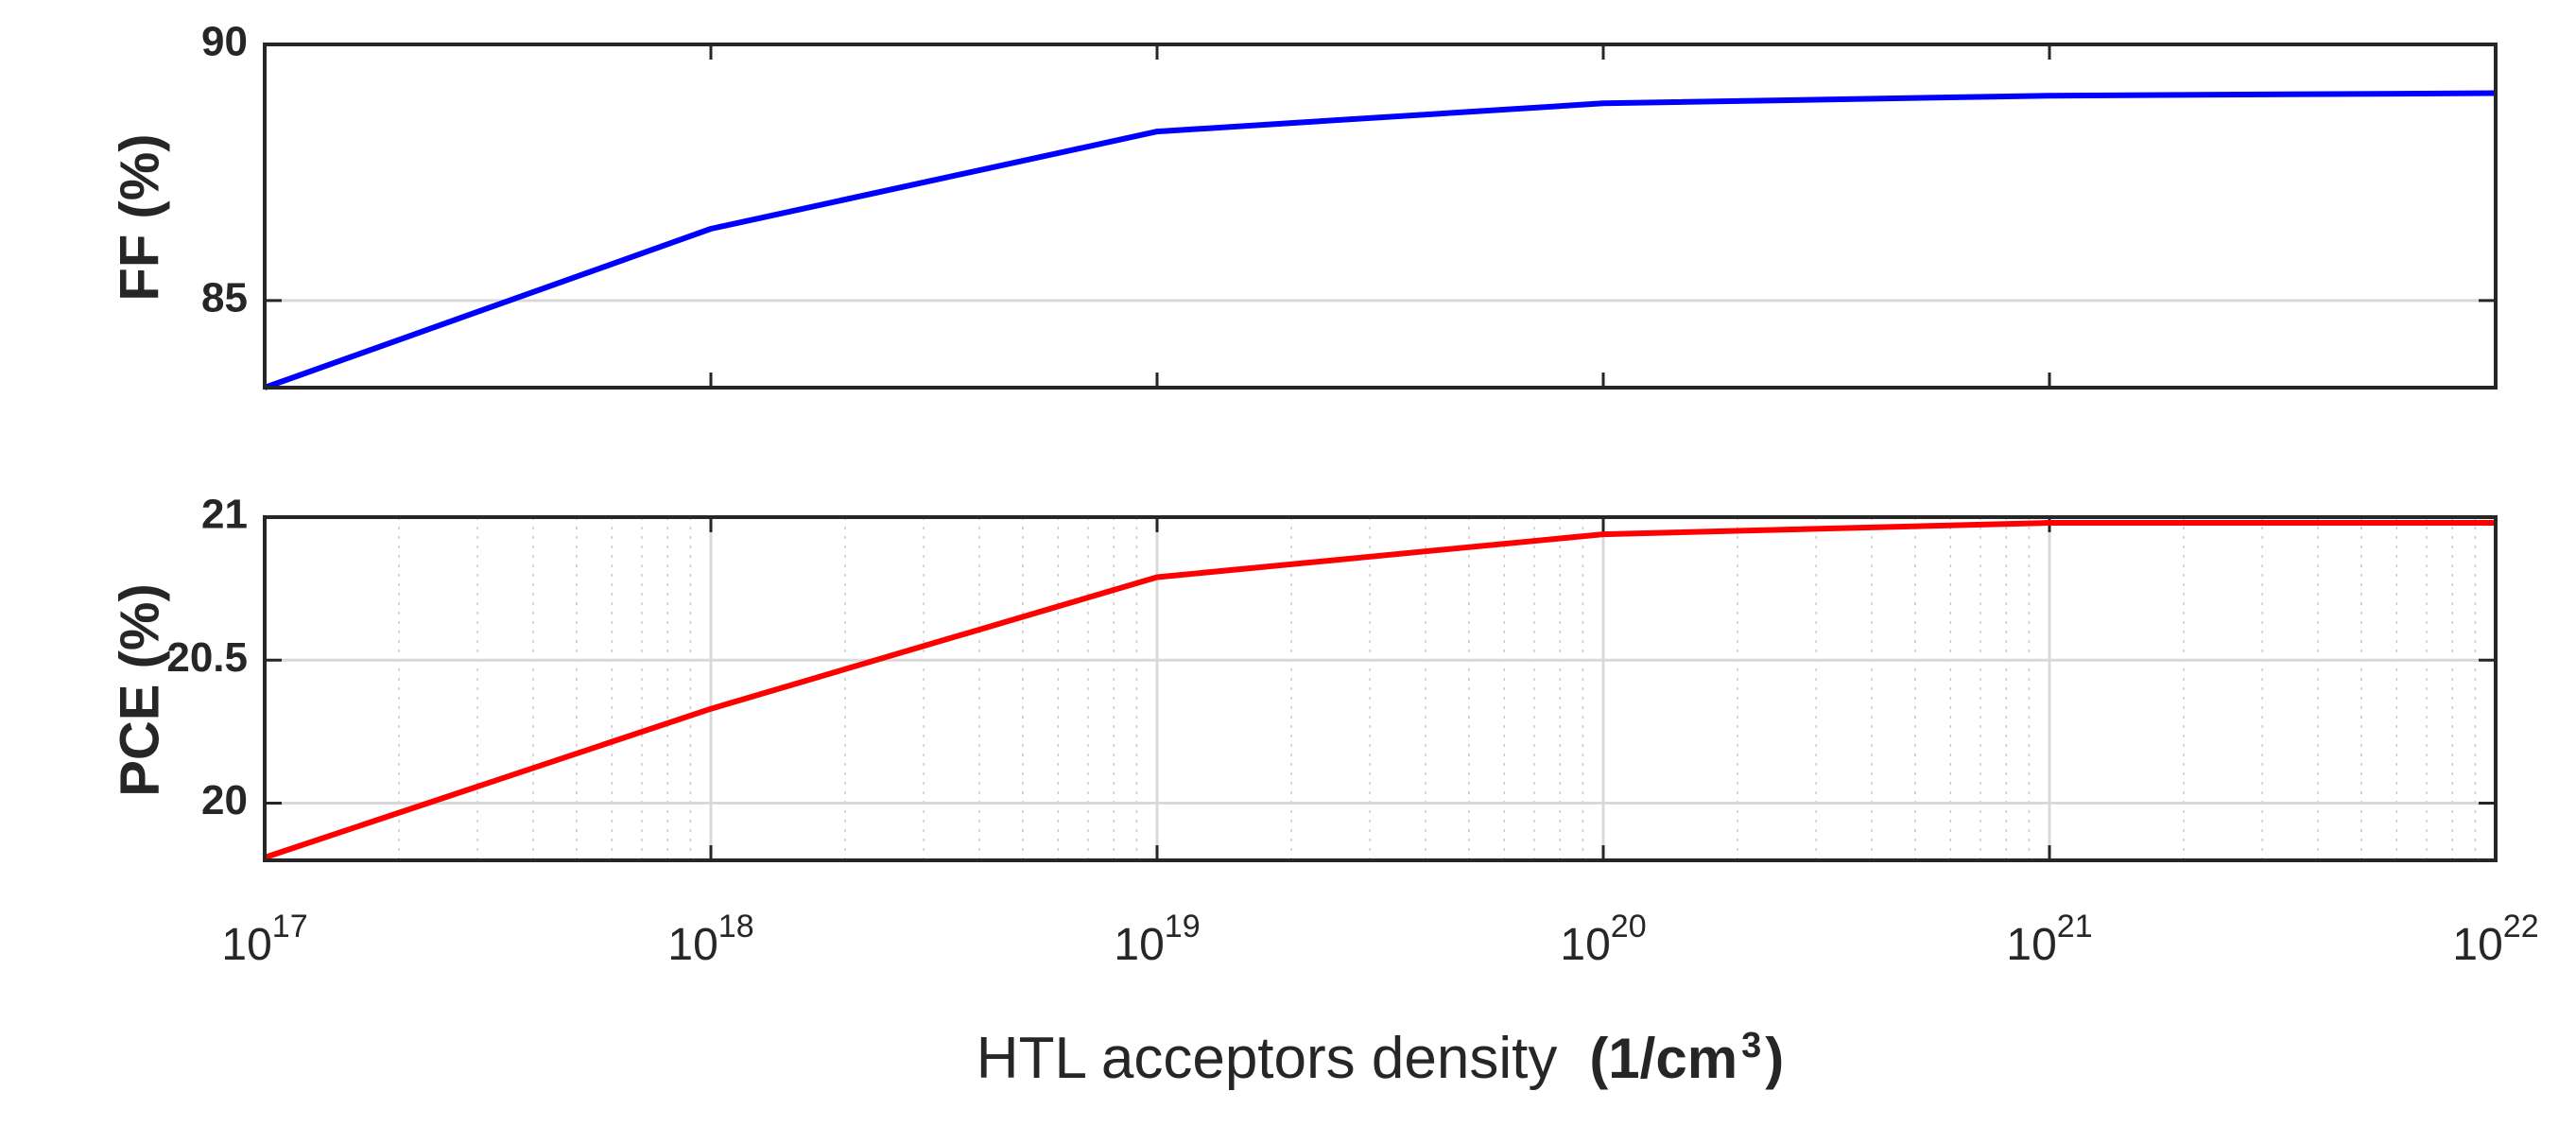  I want to click on x-tick-label-exponent: 22, so click(2521, 926).